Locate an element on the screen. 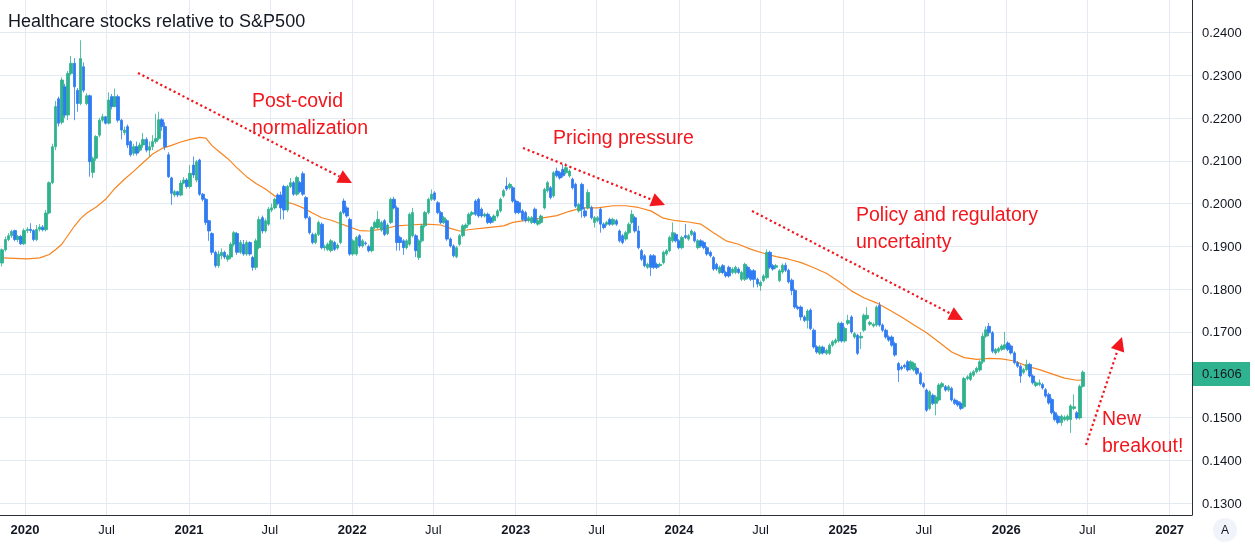  x-tick-label: 2021 is located at coordinates (189, 529).